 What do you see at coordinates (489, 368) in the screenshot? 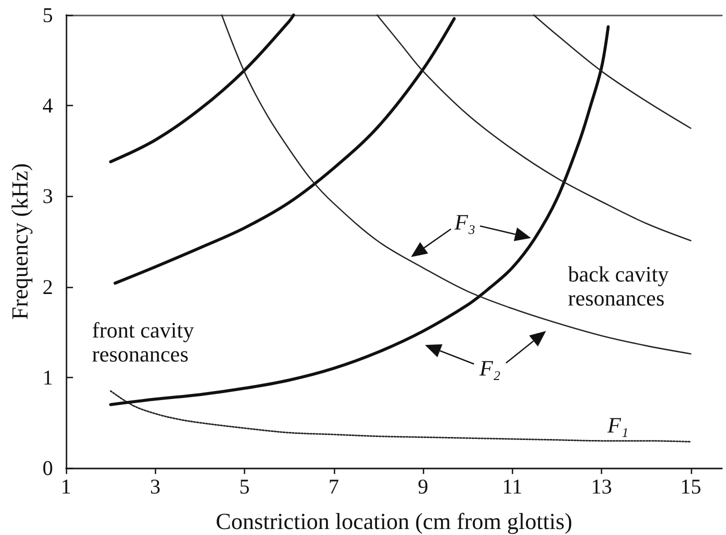
I see `annotation: F₂` at bounding box center [489, 368].